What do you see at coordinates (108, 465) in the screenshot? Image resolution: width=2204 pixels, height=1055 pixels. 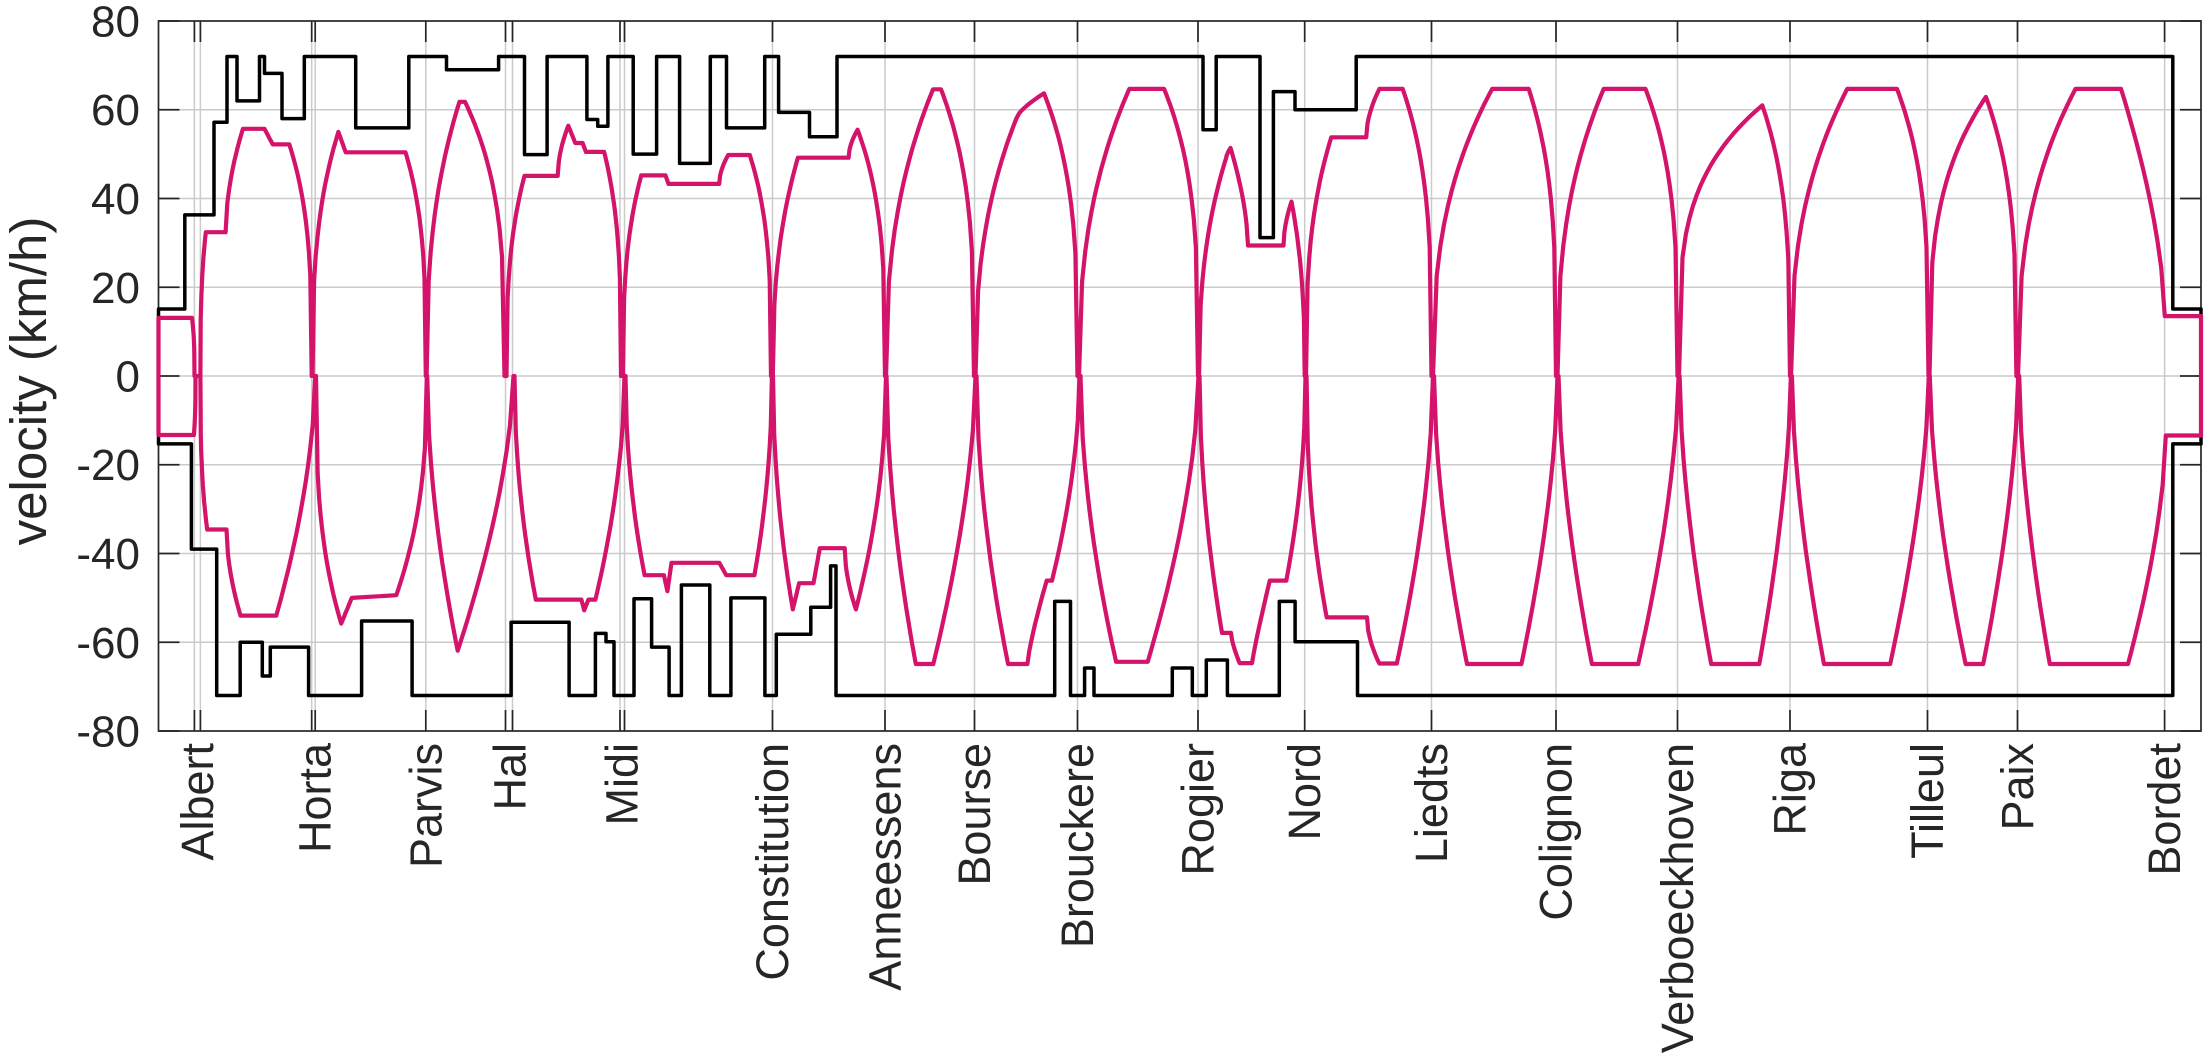 I see `svg-text: -20` at bounding box center [108, 465].